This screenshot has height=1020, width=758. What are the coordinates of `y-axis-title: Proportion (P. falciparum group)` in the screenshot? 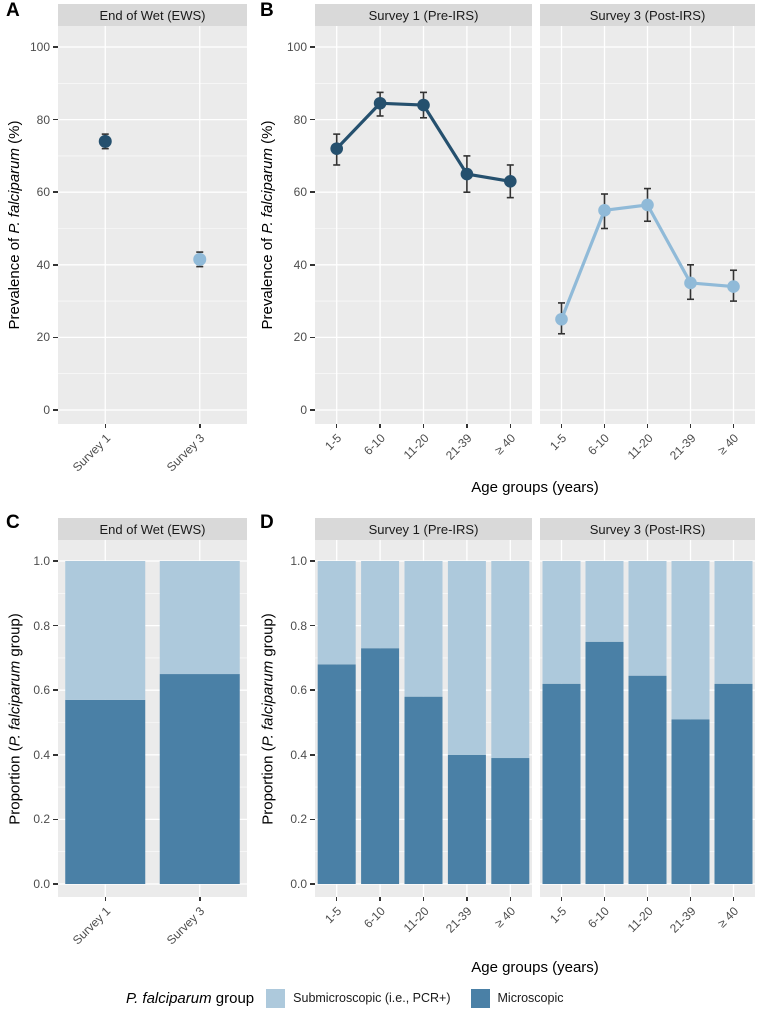 It's located at (14, 718).